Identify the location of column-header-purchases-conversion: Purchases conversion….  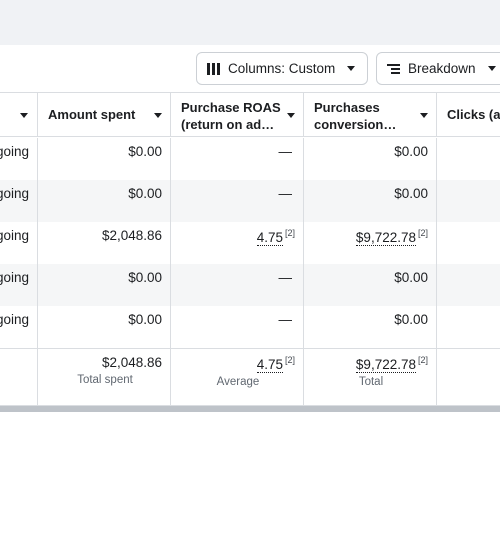
(369, 115).